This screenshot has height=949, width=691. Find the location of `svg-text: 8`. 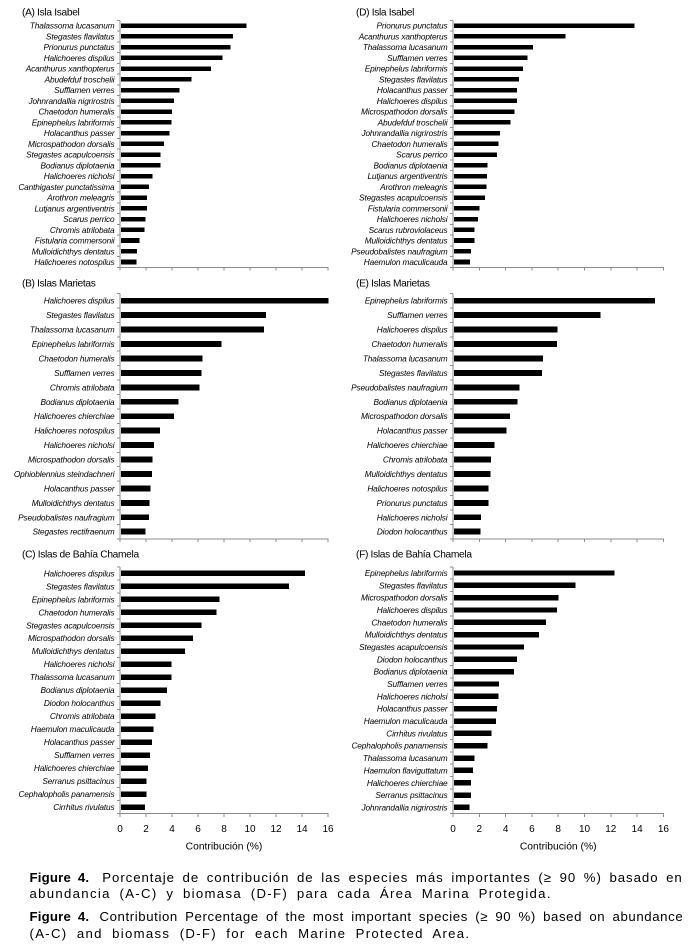

svg-text: 8 is located at coordinates (224, 829).